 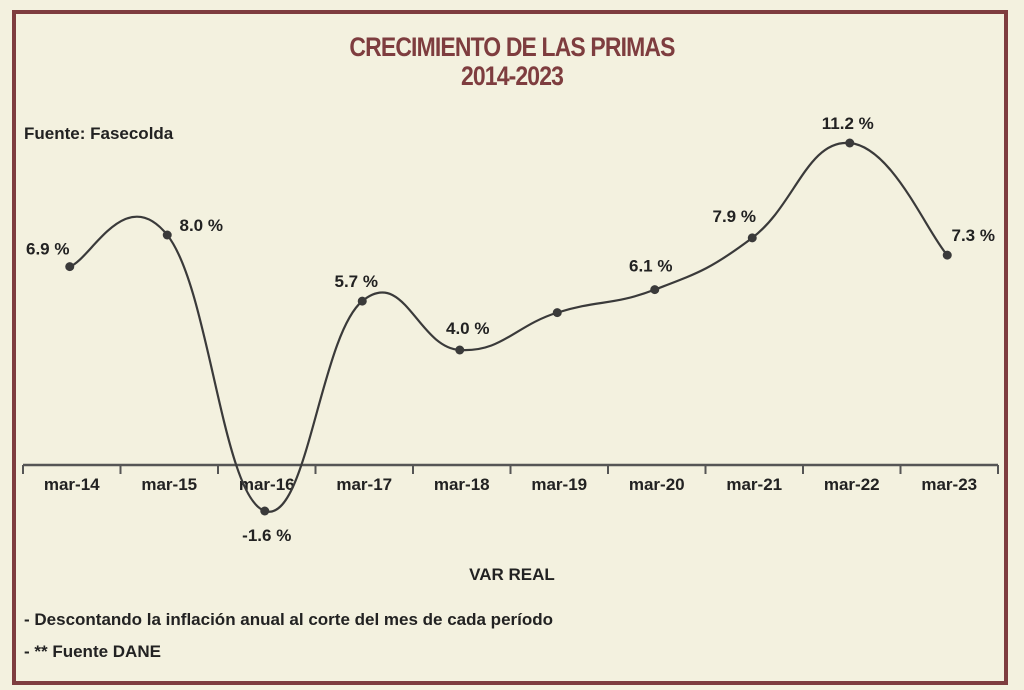 What do you see at coordinates (512, 76) in the screenshot?
I see `chart-subtitle: 2014-2023` at bounding box center [512, 76].